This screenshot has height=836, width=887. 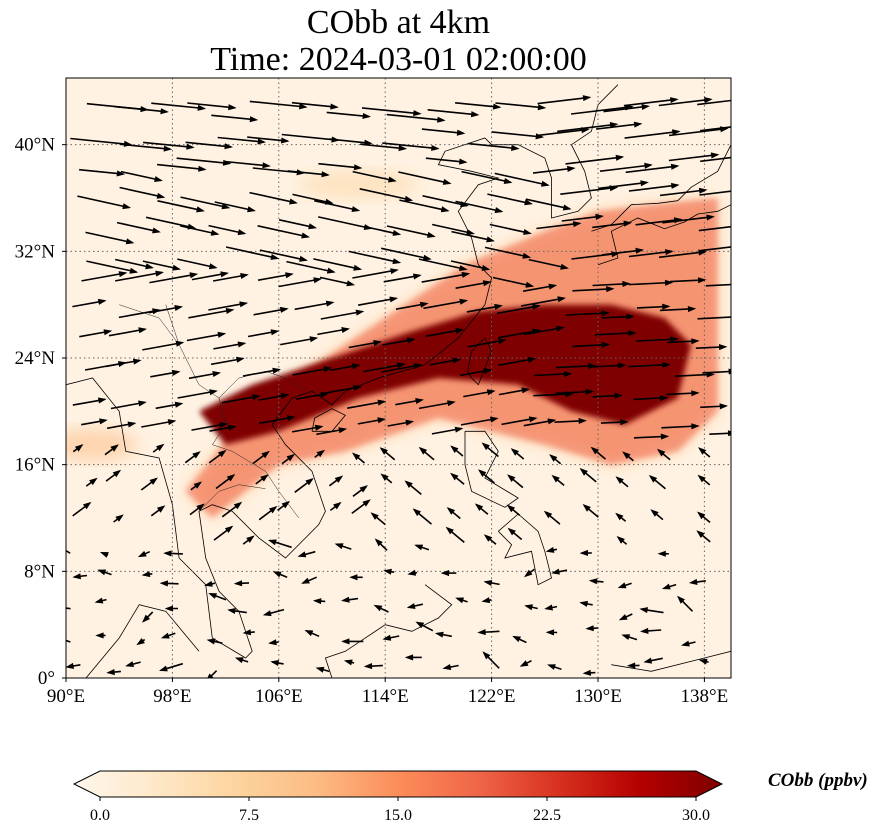 What do you see at coordinates (66, 696) in the screenshot?
I see `lon-tick-label: 90°E` at bounding box center [66, 696].